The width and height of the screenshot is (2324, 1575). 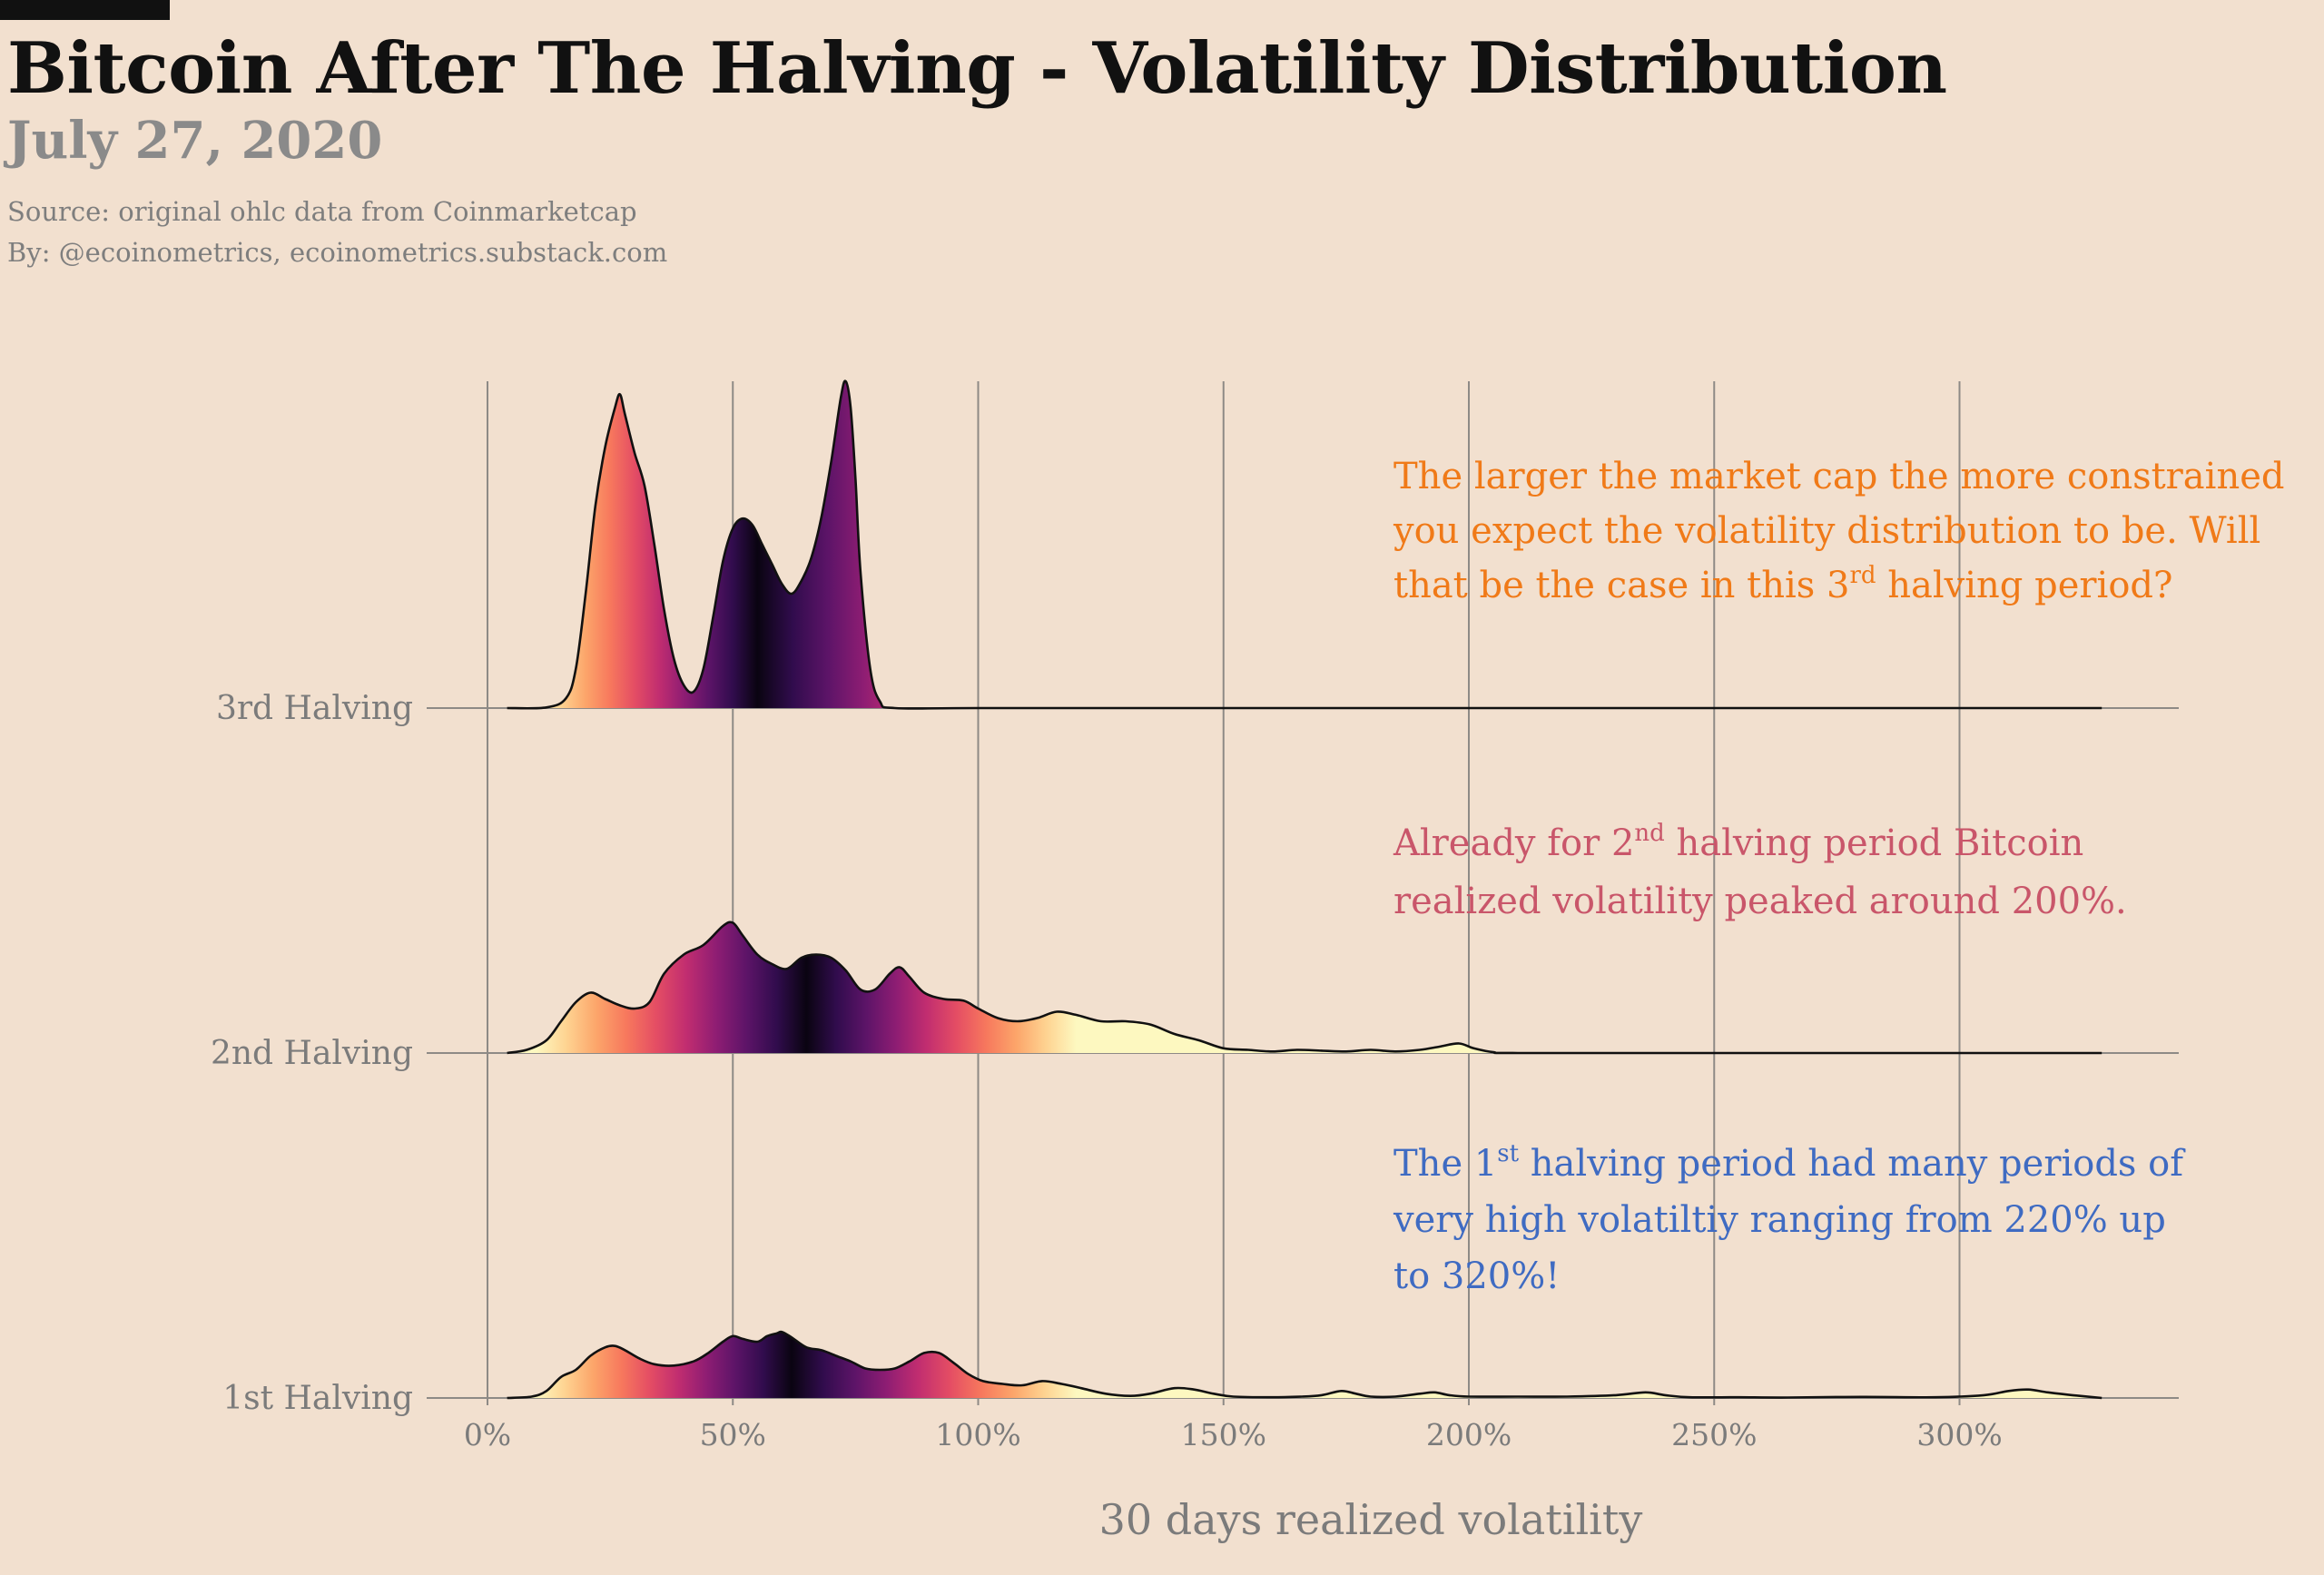 What do you see at coordinates (195, 141) in the screenshot?
I see `page-date: July 27, 2020` at bounding box center [195, 141].